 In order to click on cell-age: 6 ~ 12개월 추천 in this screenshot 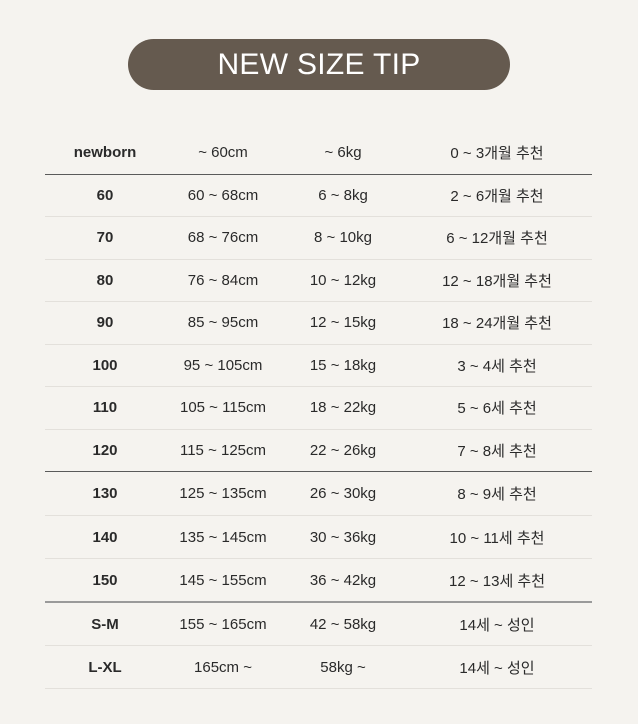, I will do `click(497, 239)`.